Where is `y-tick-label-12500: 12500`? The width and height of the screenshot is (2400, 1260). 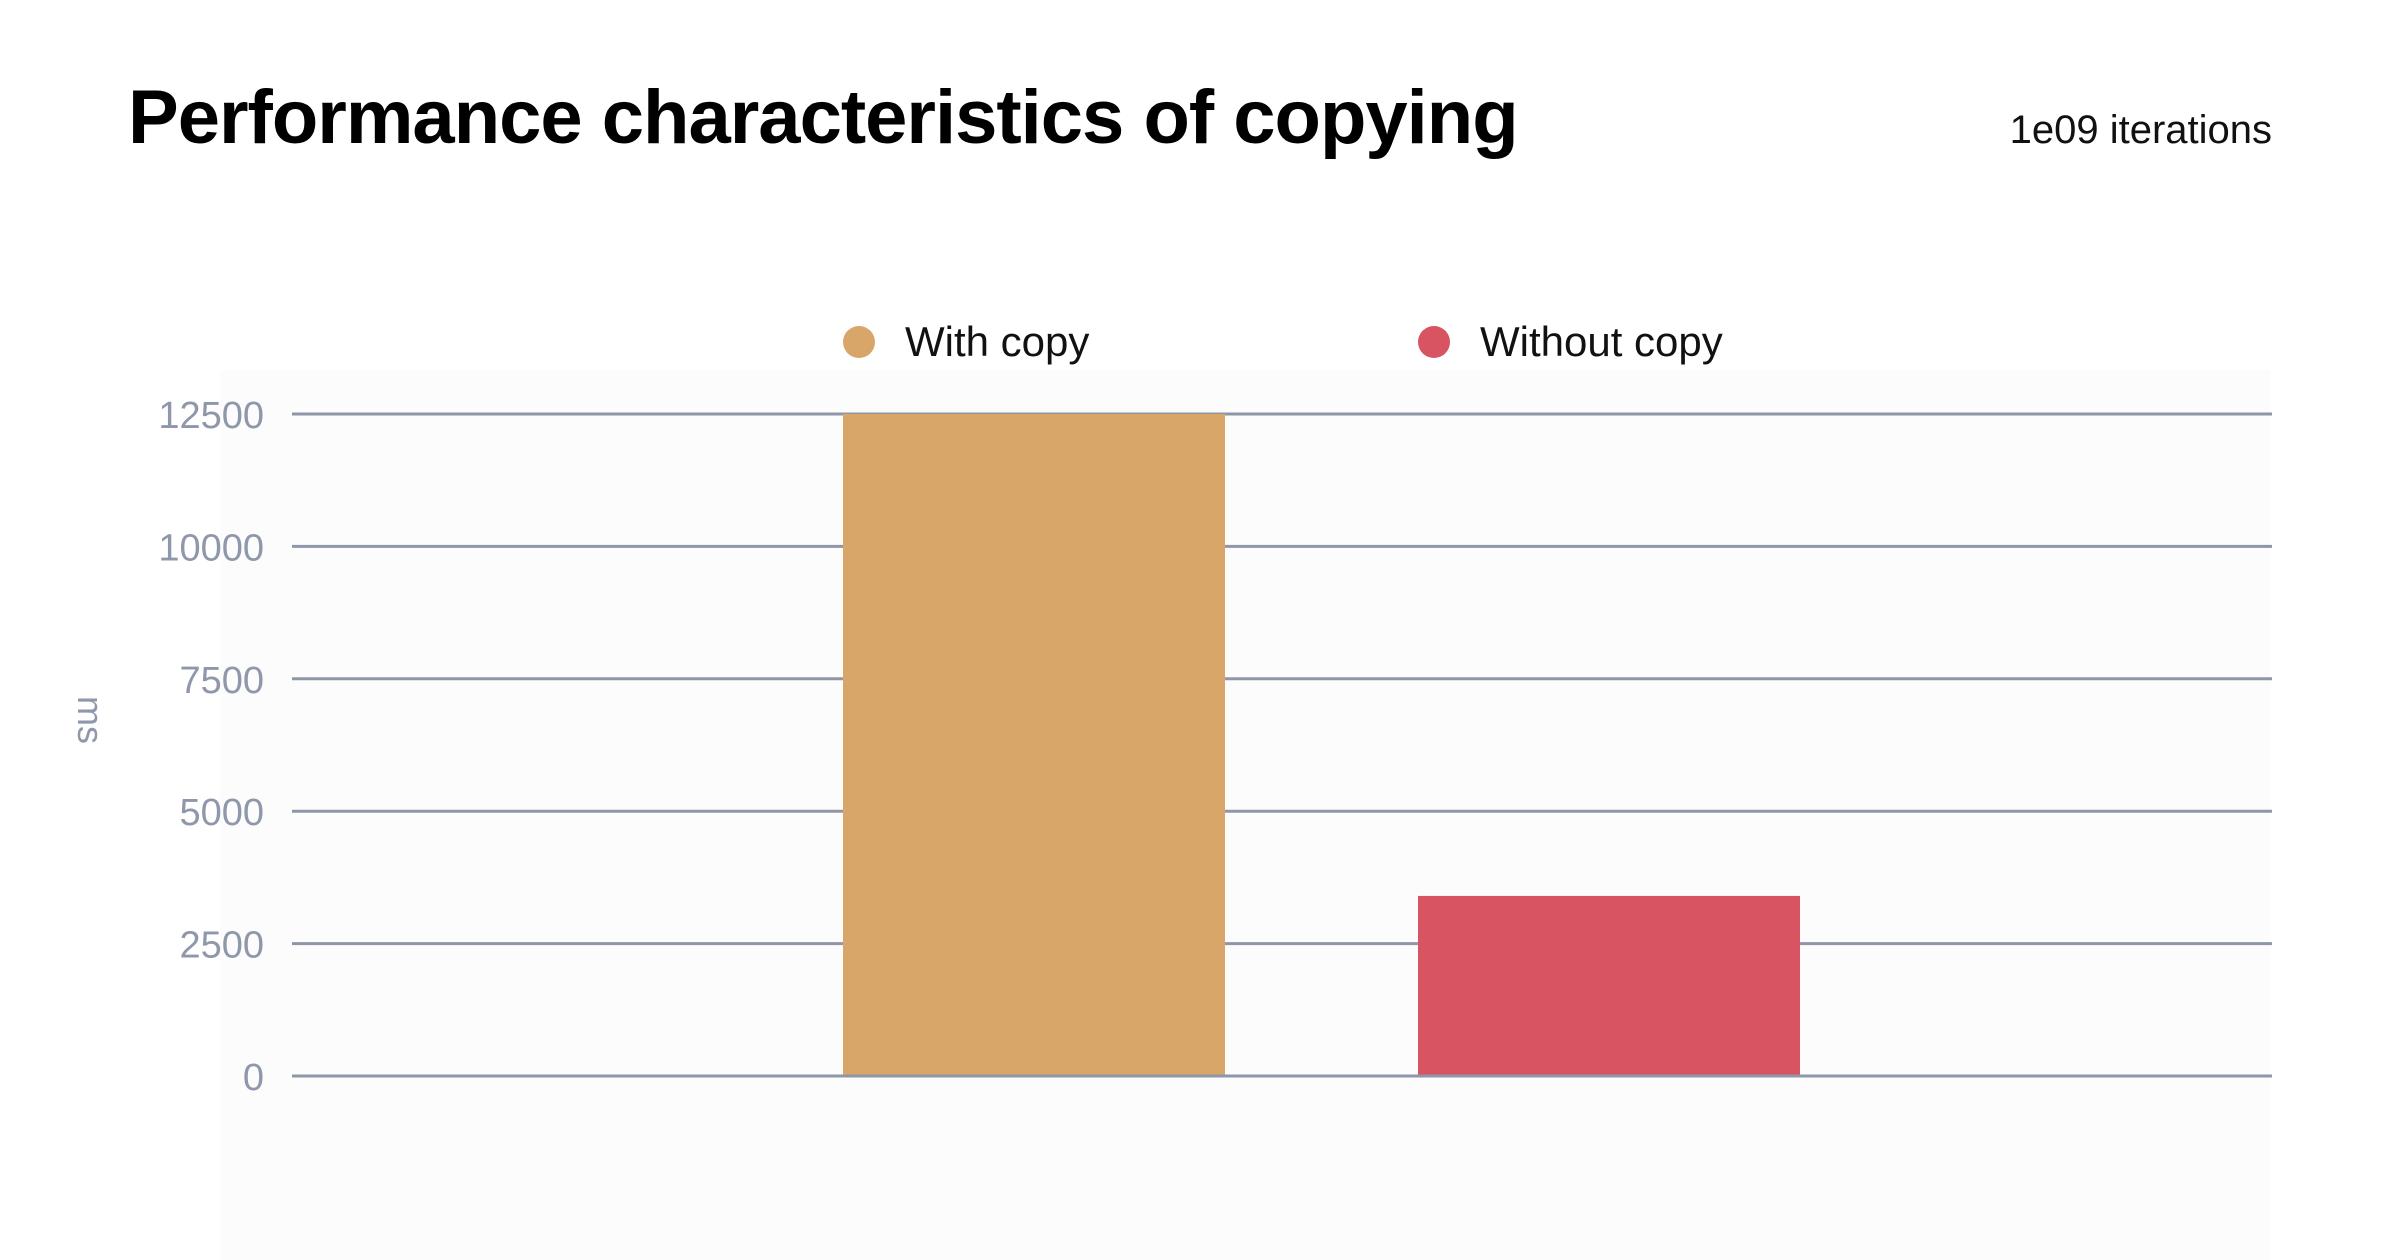 y-tick-label-12500: 12500 is located at coordinates (211, 416).